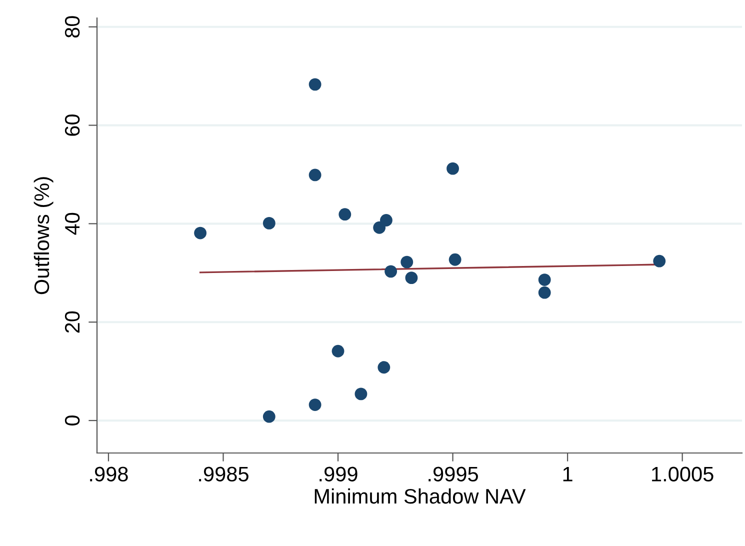 Image resolution: width=745 pixels, height=546 pixels. What do you see at coordinates (420, 496) in the screenshot?
I see `x-axis-title: Minimum Shadow NAV` at bounding box center [420, 496].